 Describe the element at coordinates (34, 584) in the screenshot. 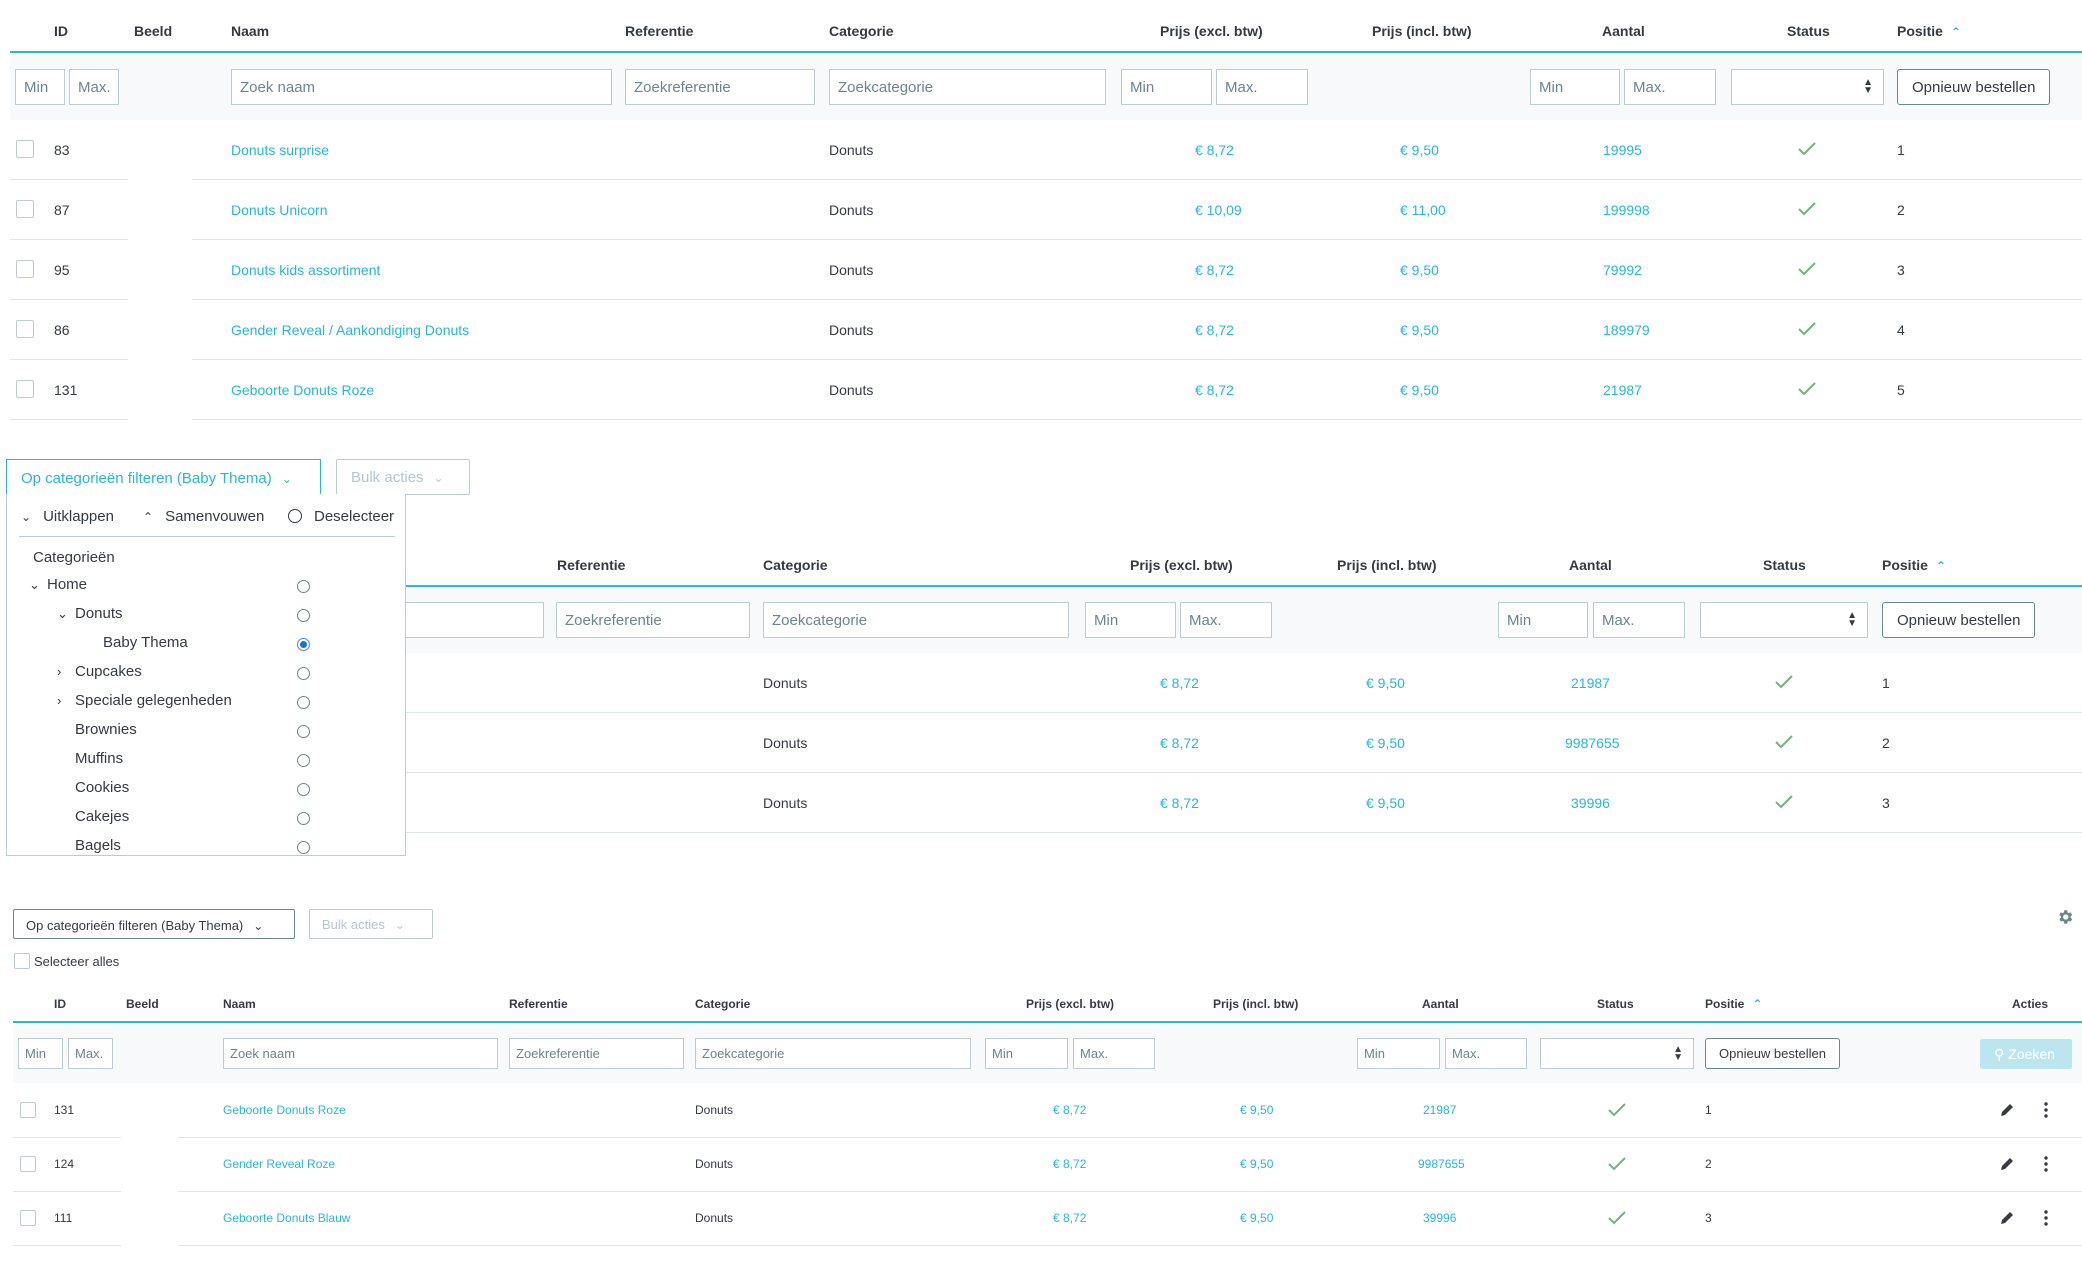

I see `chevron-down-icon: ⌄` at that location.